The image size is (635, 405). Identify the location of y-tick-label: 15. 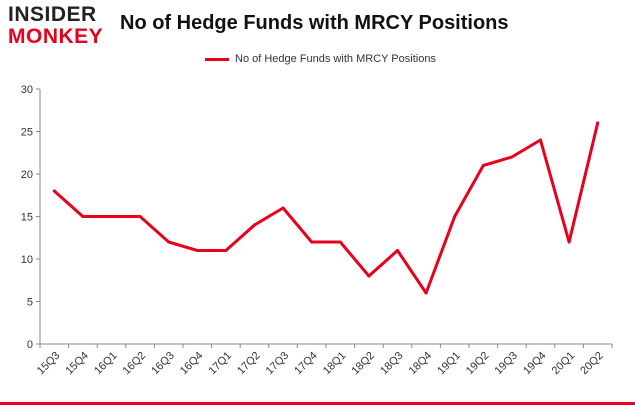
(27, 218).